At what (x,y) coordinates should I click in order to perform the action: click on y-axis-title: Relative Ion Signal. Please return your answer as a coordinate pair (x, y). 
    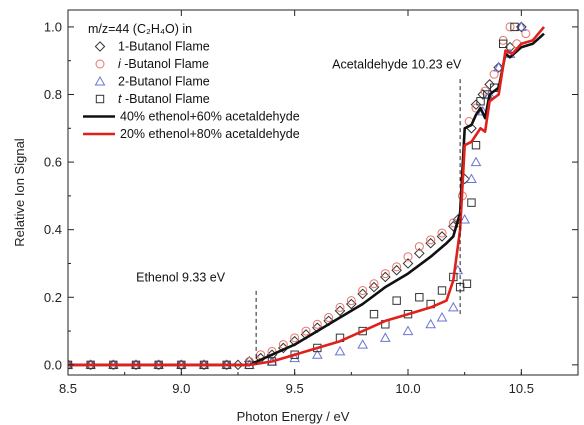
    Looking at the image, I should click on (19, 192).